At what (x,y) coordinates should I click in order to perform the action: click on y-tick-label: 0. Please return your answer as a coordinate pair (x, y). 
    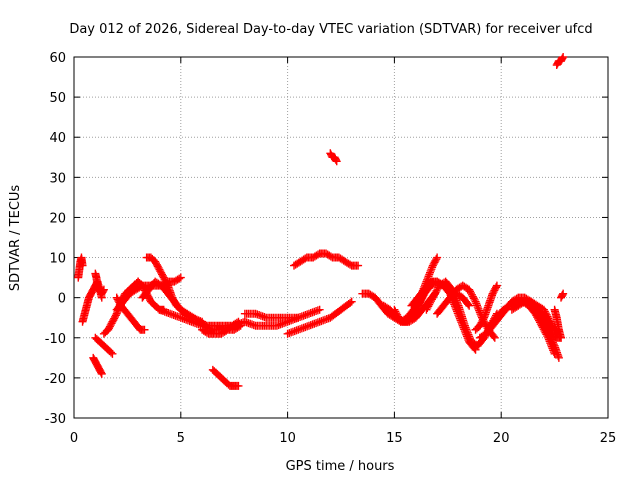
    Looking at the image, I should click on (62, 299).